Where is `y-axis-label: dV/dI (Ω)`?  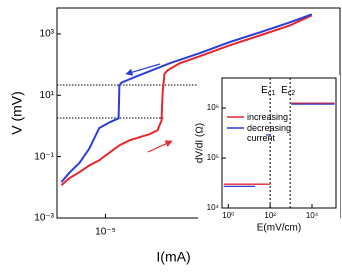 y-axis-label: dV/dI (Ω) is located at coordinates (200, 143).